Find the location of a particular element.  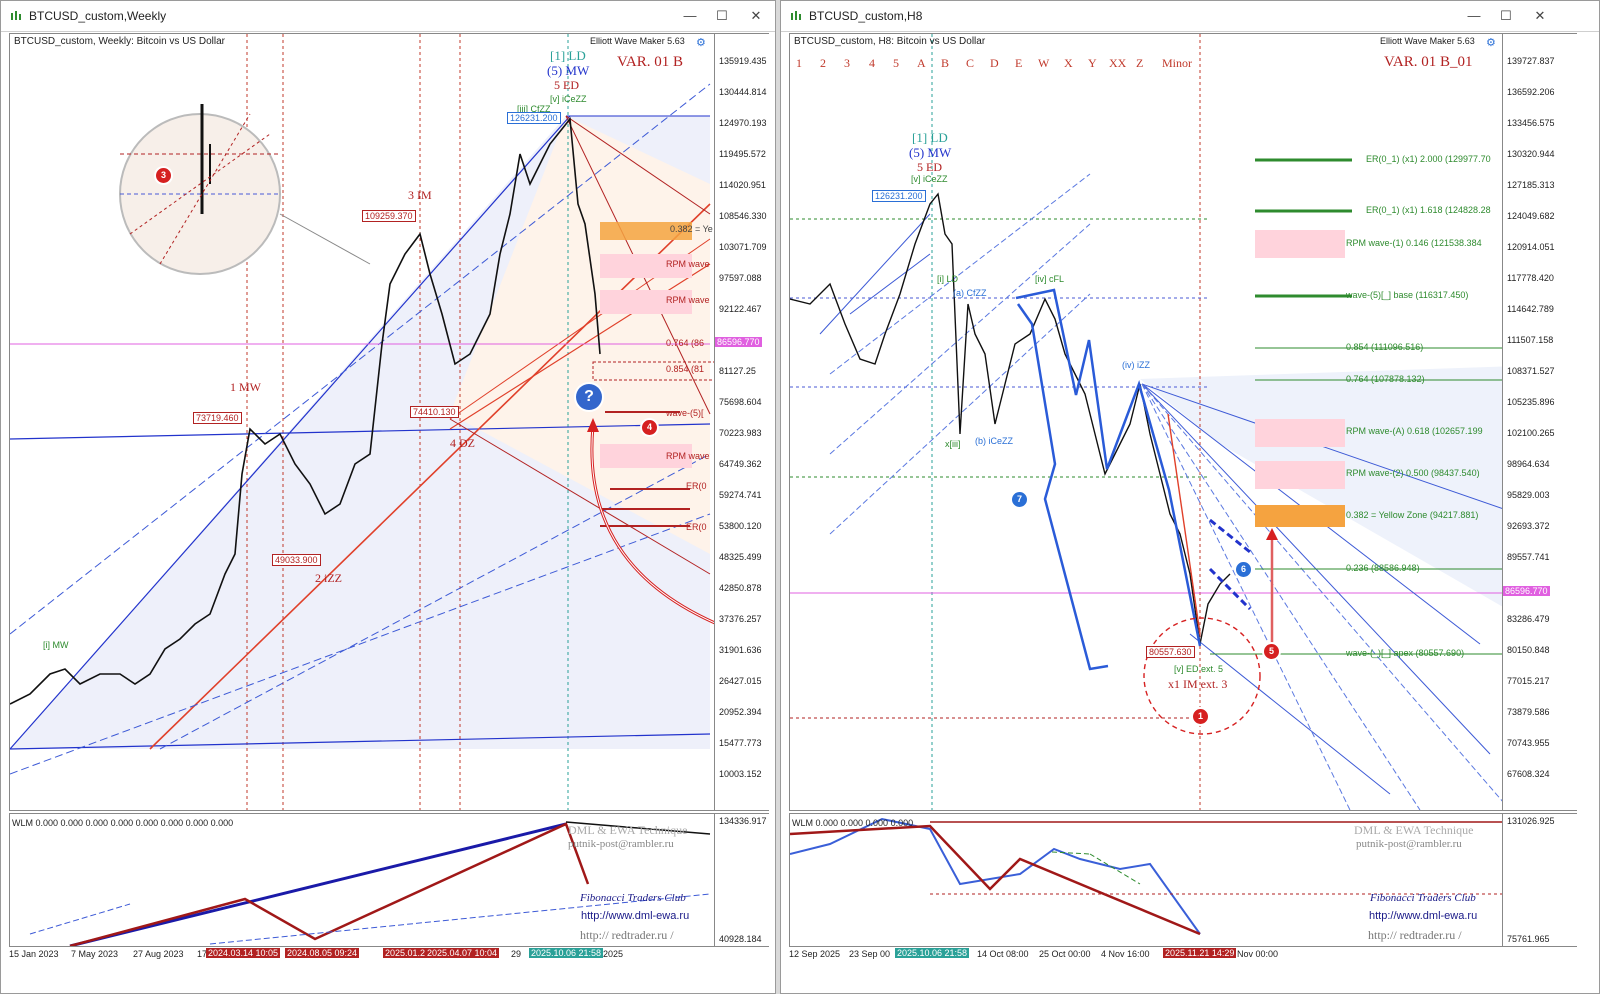

degree-item: 1 is located at coordinates (799, 63).